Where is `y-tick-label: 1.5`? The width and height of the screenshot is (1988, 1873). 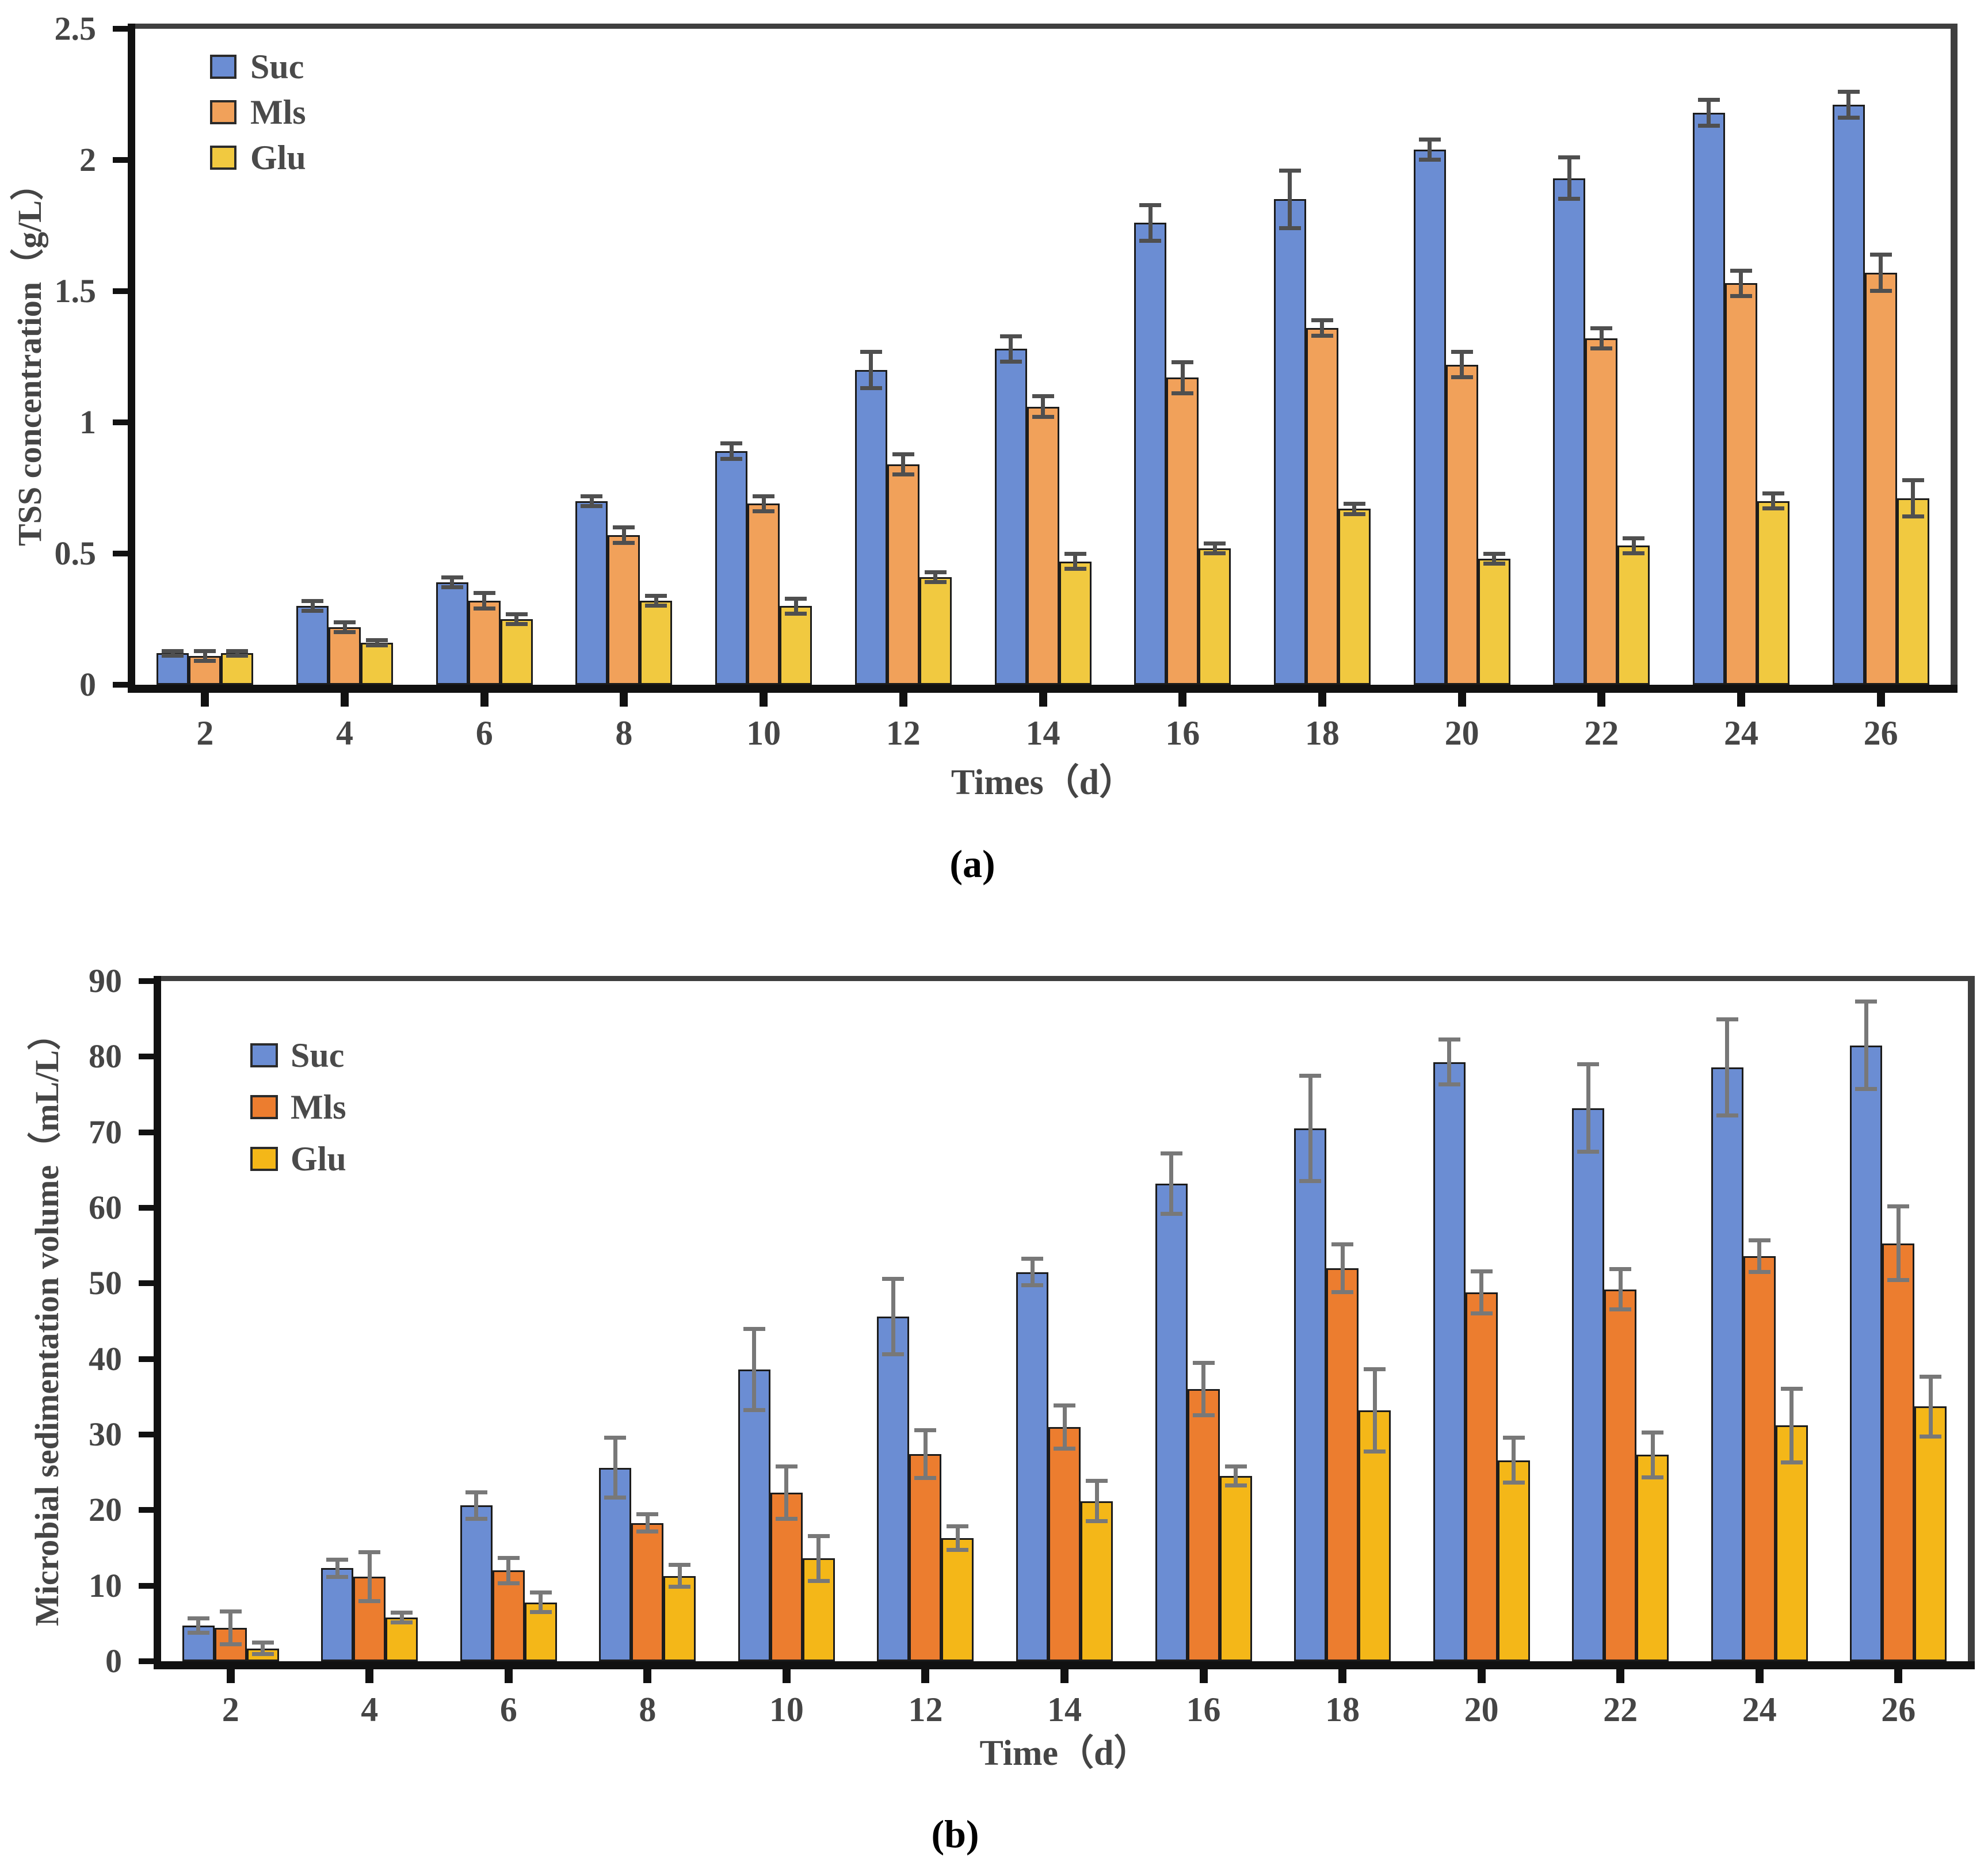 y-tick-label: 1.5 is located at coordinates (75, 291).